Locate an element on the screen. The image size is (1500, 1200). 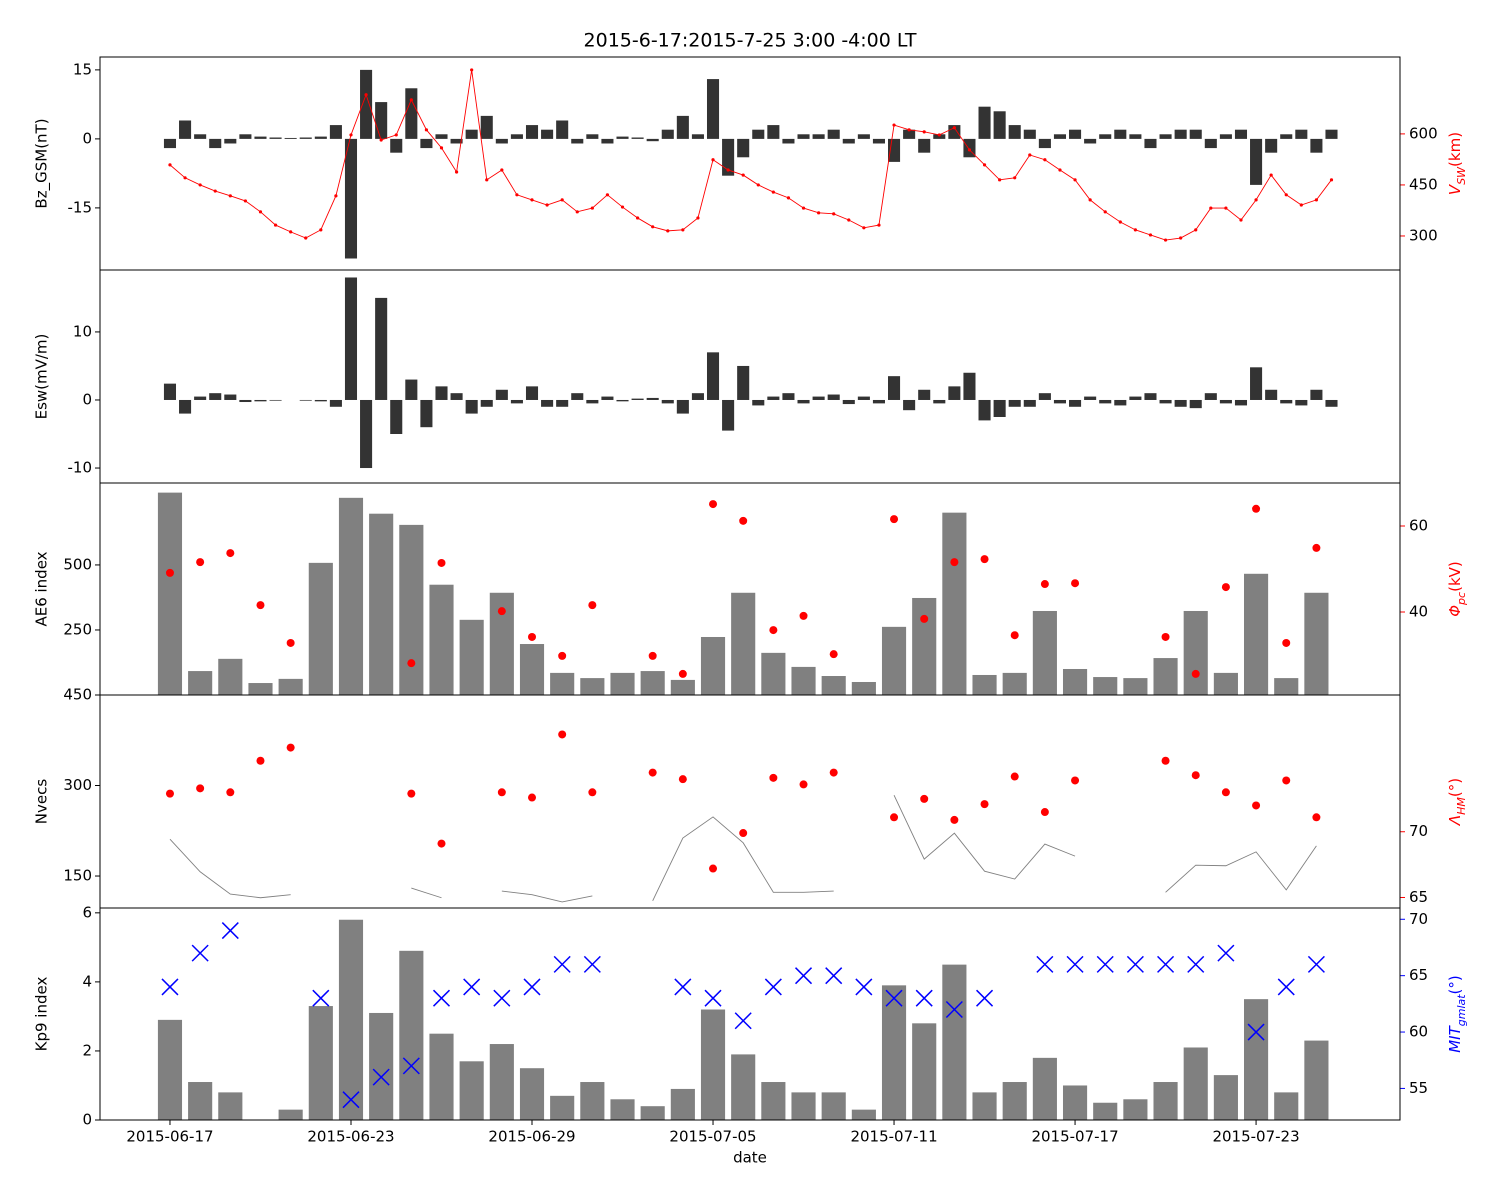
y-axis-label: Esw(mV/m) is located at coordinates (42, 377).